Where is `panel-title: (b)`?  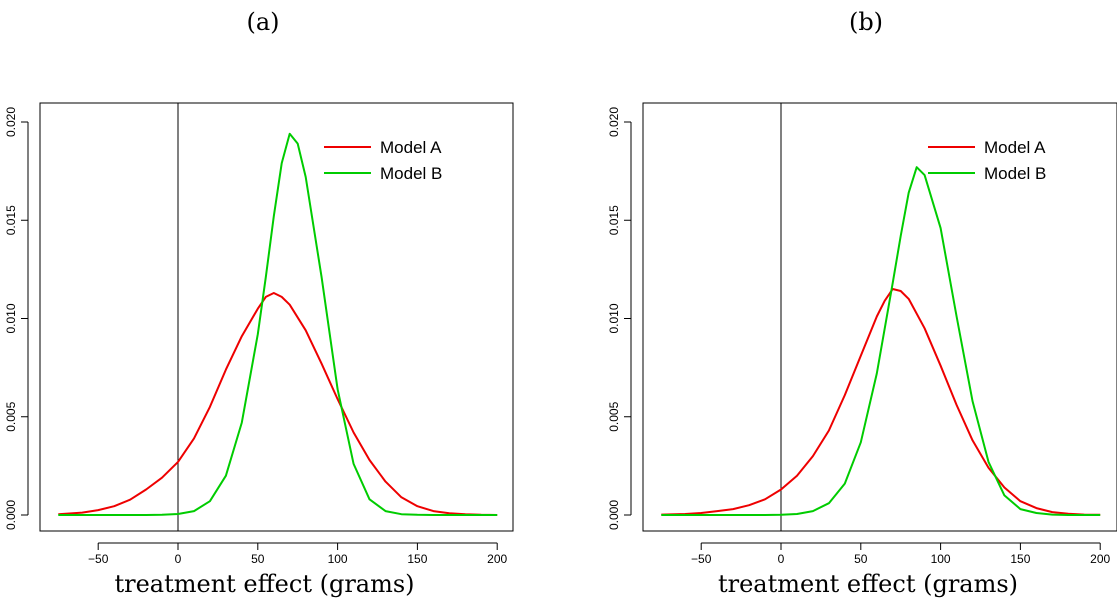 panel-title: (b) is located at coordinates (866, 22).